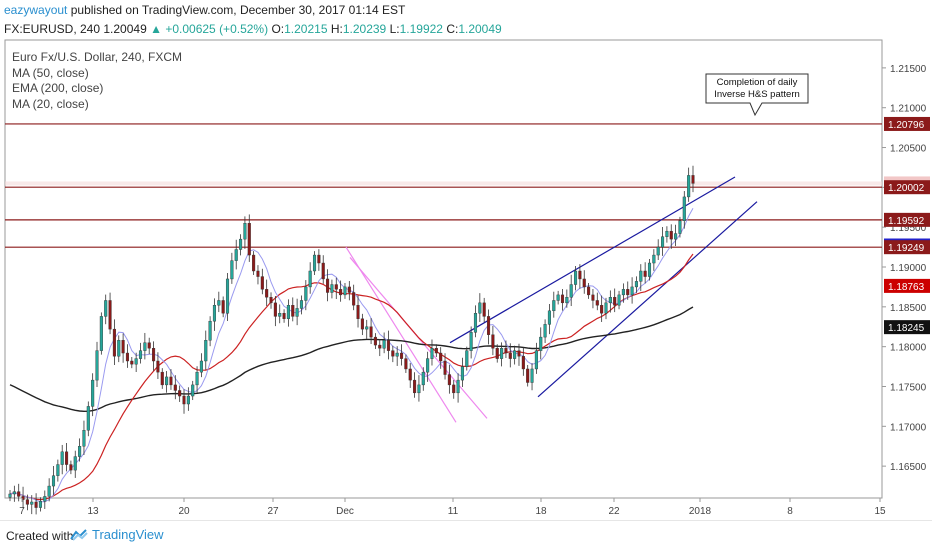 This screenshot has width=932, height=551. Describe the element at coordinates (217, 29) in the screenshot. I see `price-change: +0.00625 (+0.52%)` at that location.